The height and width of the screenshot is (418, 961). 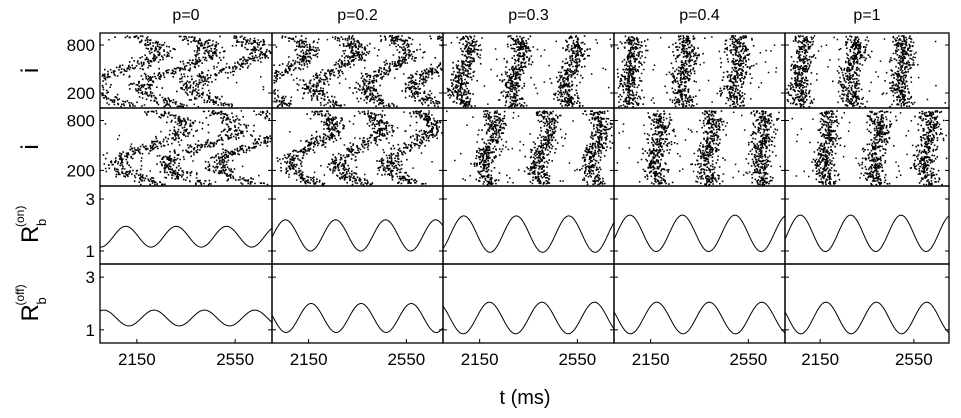 What do you see at coordinates (20, 216) in the screenshot?
I see `svg-text: (on)` at bounding box center [20, 216].